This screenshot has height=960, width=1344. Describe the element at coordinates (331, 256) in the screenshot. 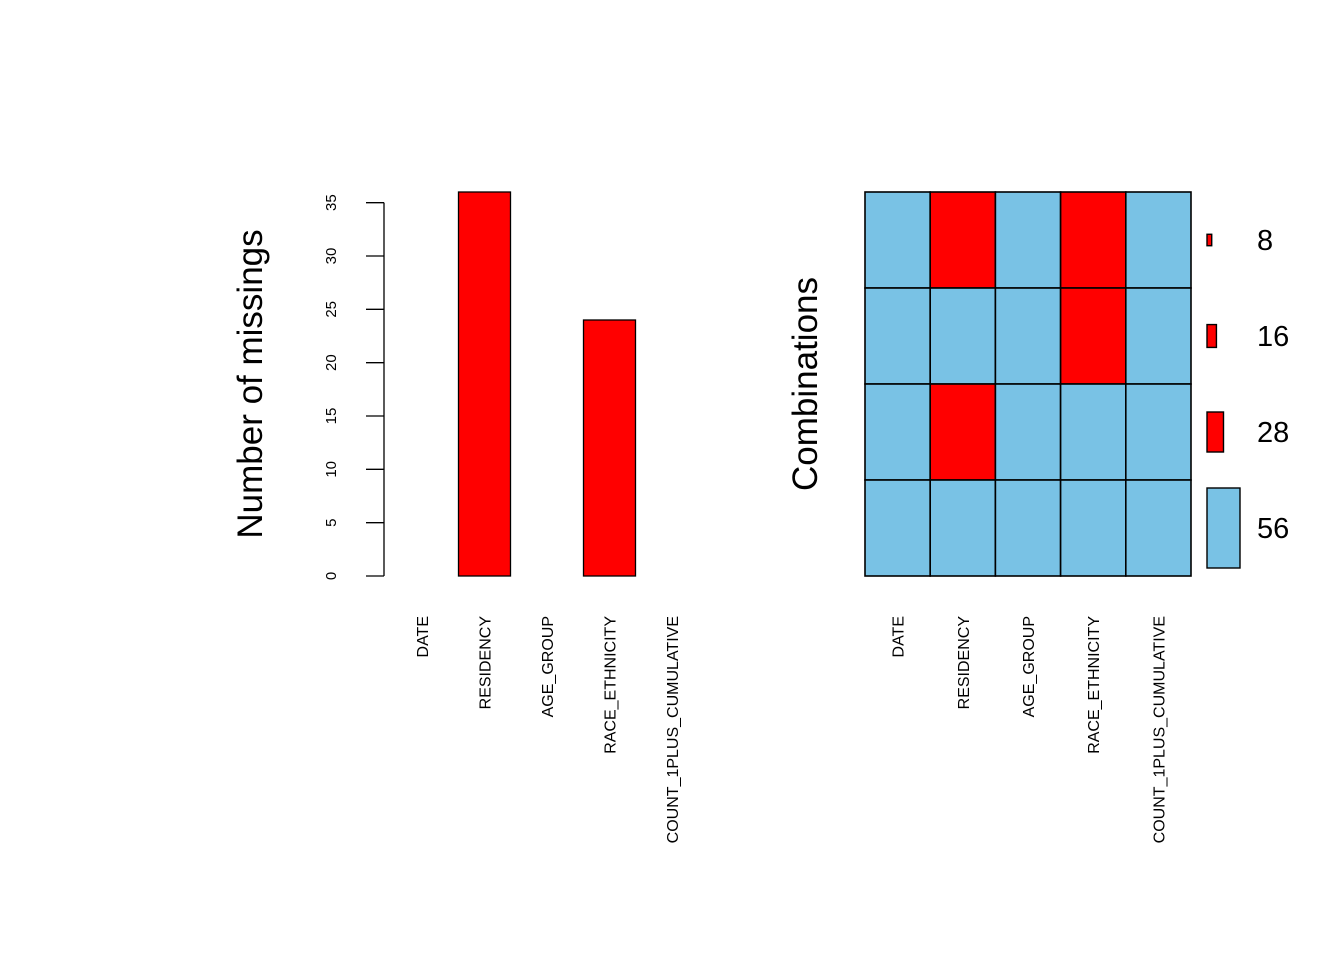

I see `y-tick-label: 30` at that location.